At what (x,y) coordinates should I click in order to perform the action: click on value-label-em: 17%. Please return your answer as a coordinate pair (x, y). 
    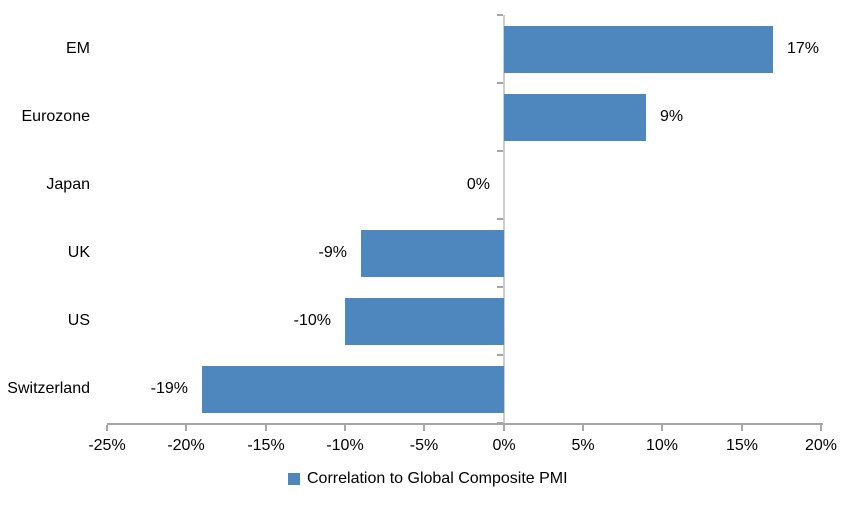
    Looking at the image, I should click on (803, 48).